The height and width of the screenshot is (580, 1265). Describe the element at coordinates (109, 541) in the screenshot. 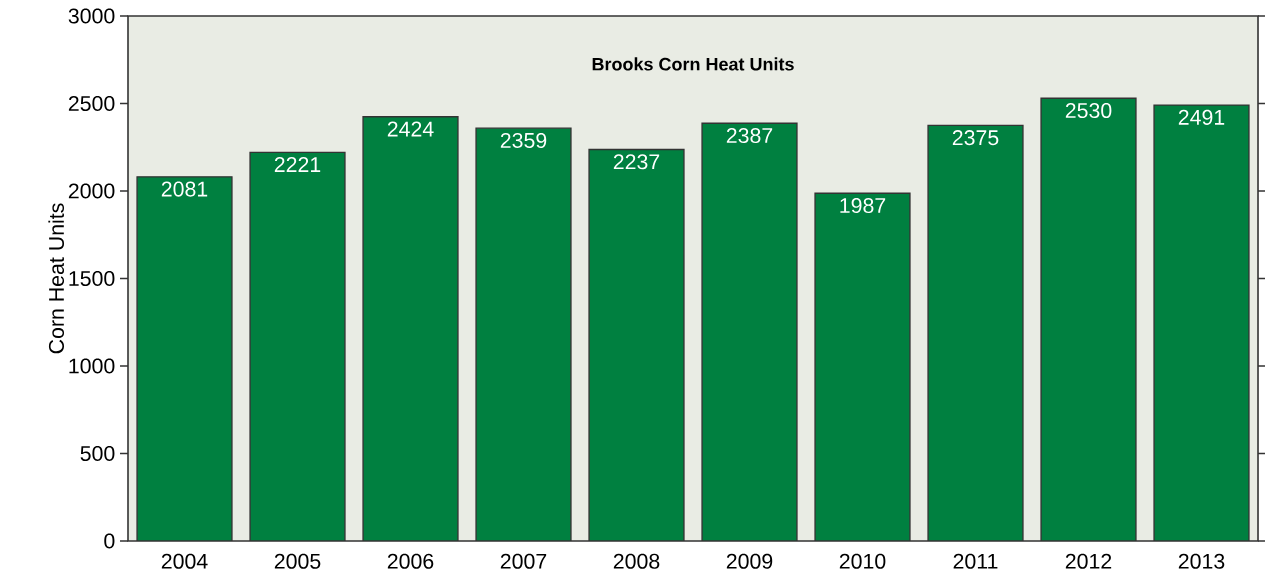

I see `y-tick-label: 0` at that location.